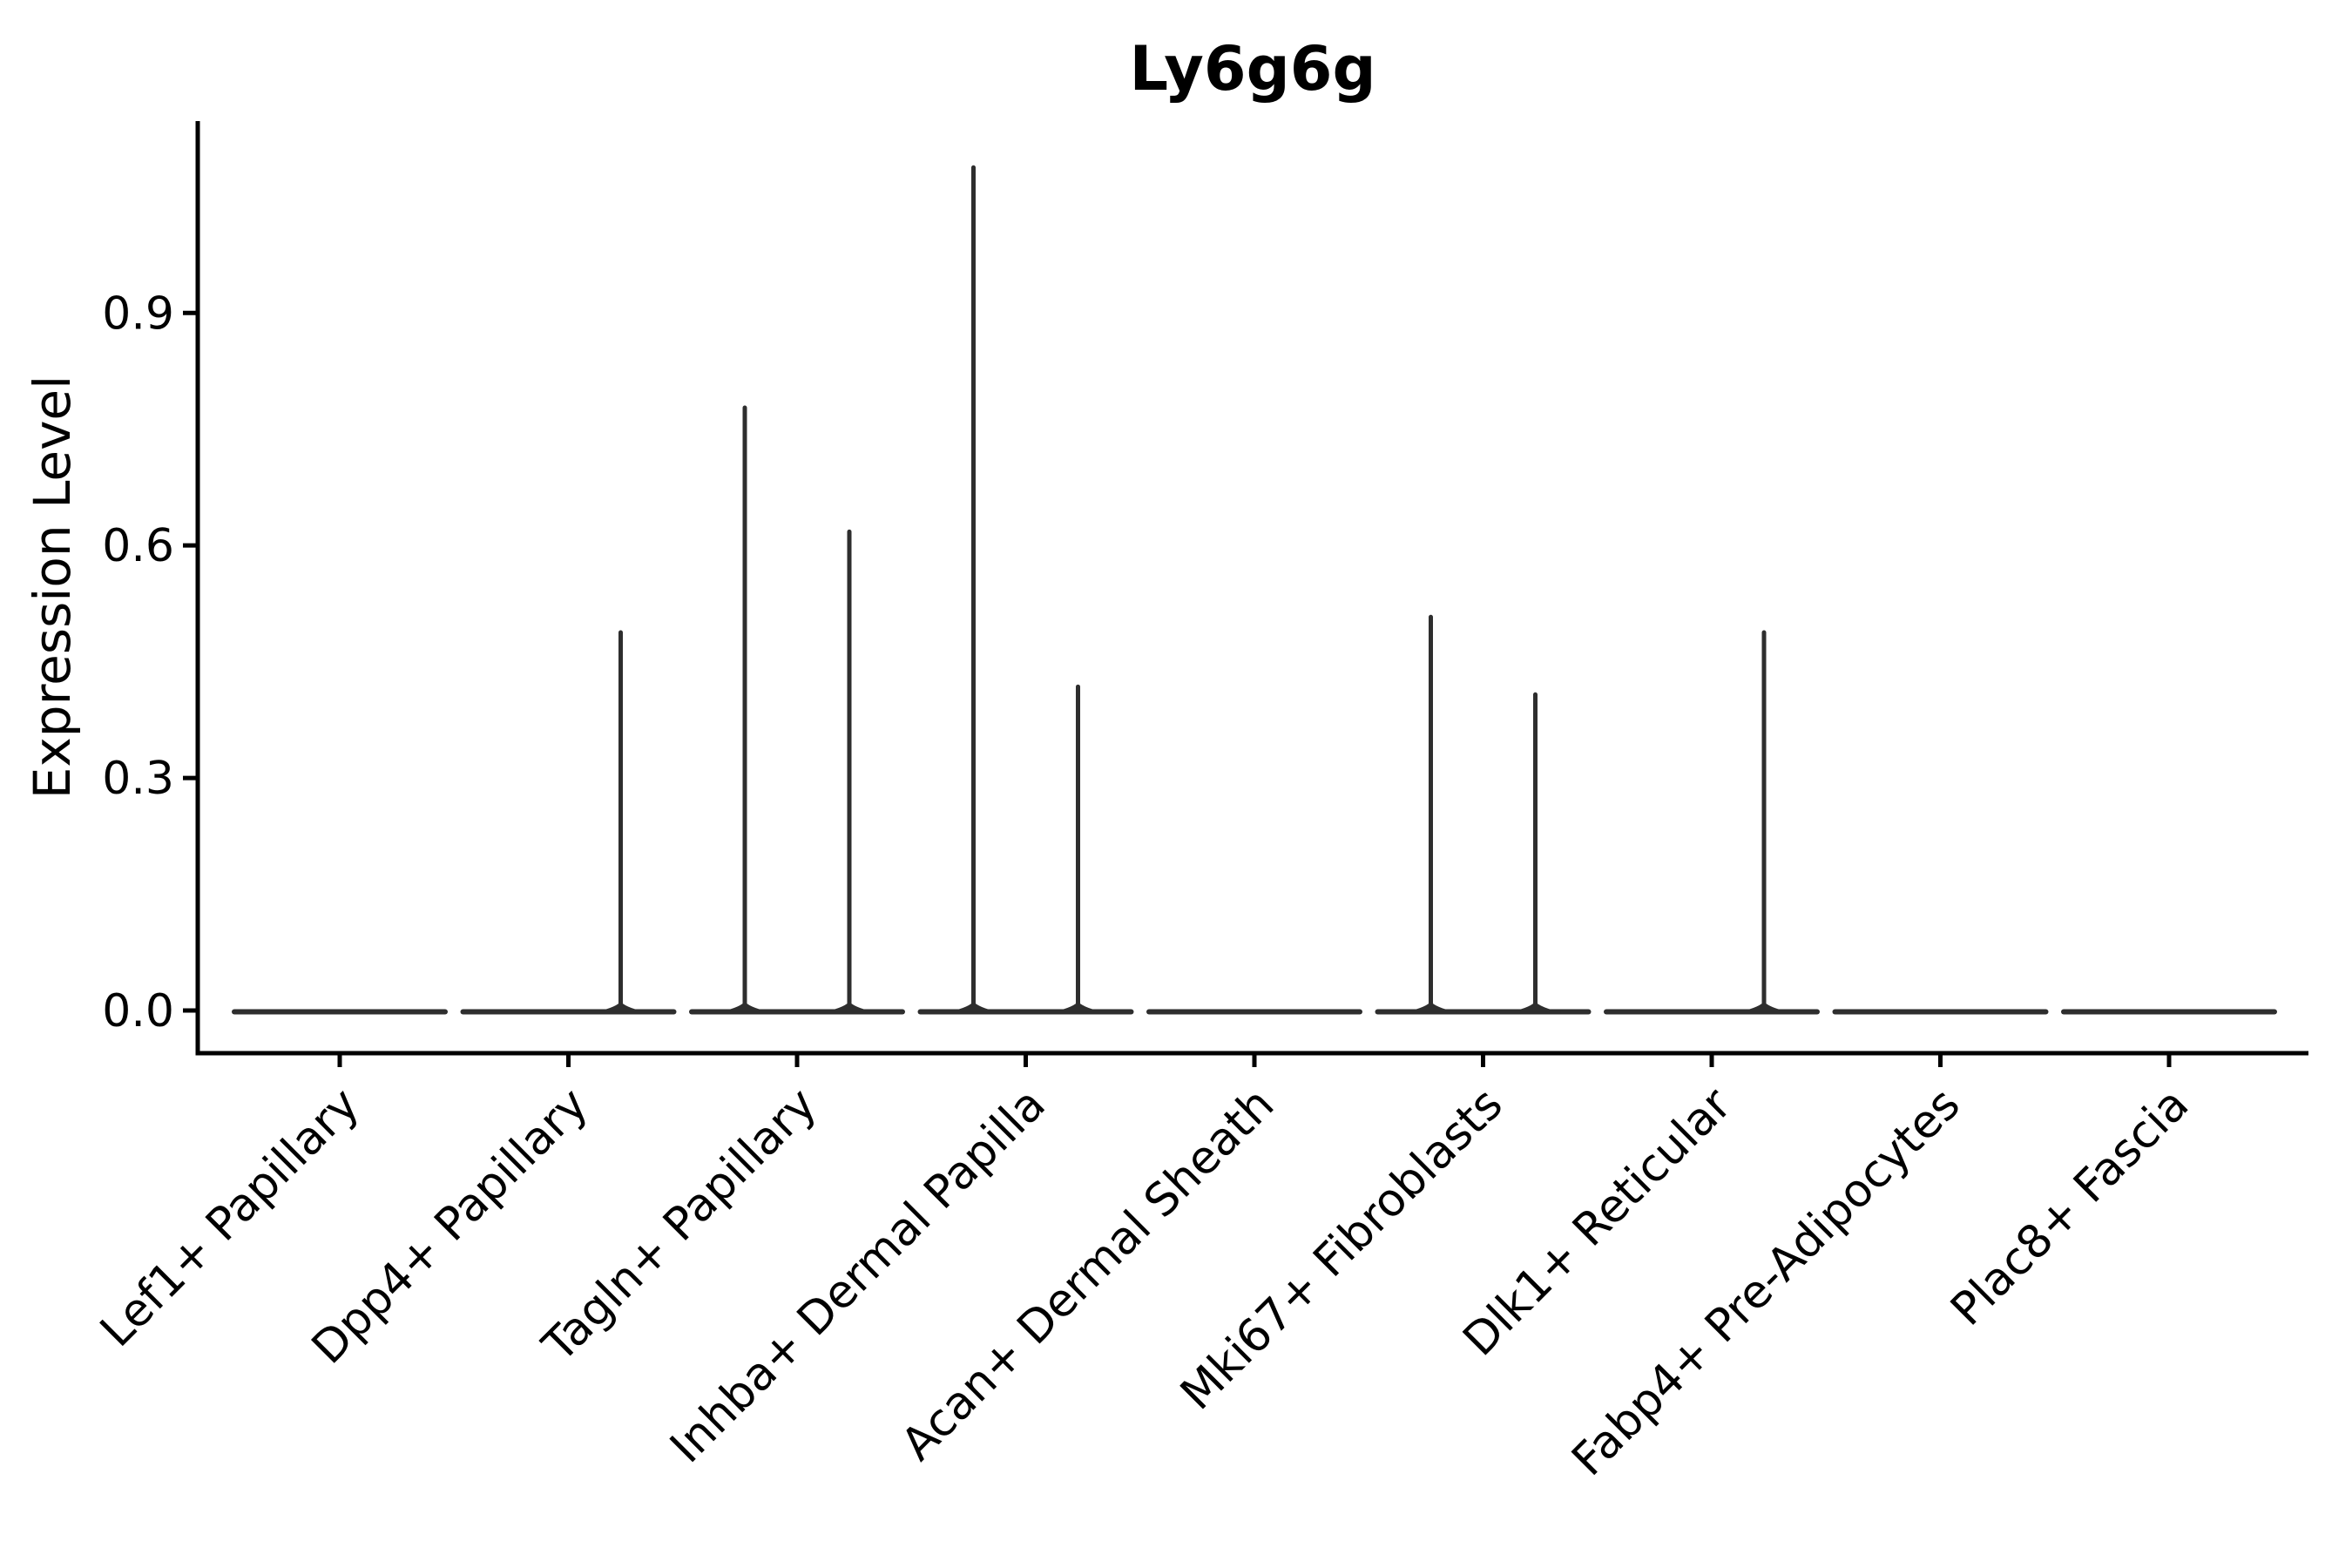  What do you see at coordinates (1254, 1060) in the screenshot?
I see `x-axis-ticks` at bounding box center [1254, 1060].